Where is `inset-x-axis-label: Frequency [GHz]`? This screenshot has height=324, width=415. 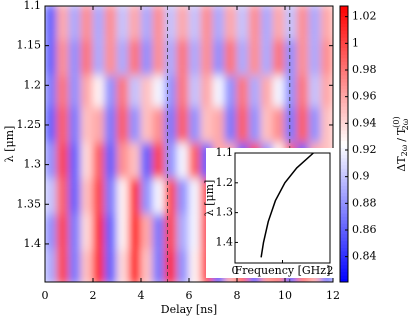
inset-x-axis-label: Frequency [GHz] is located at coordinates (283, 270).